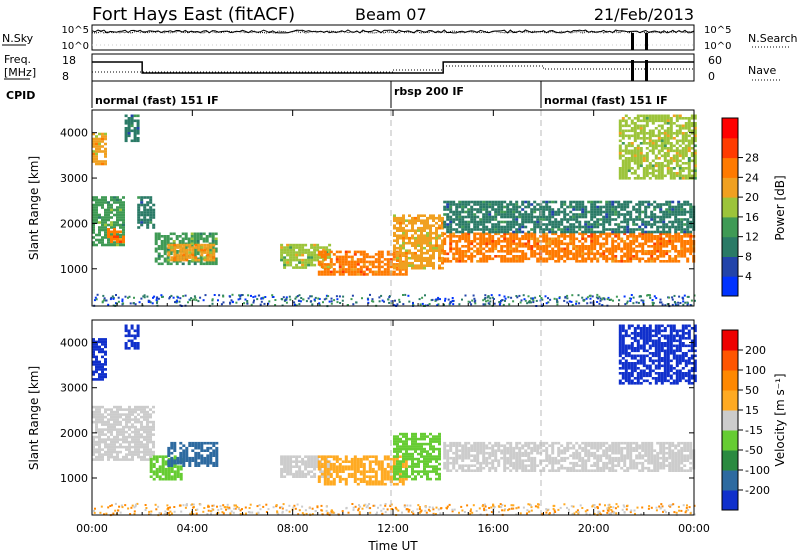 Image resolution: width=800 pixels, height=554 pixels. I want to click on colorbar-swatch, so click(730, 286).